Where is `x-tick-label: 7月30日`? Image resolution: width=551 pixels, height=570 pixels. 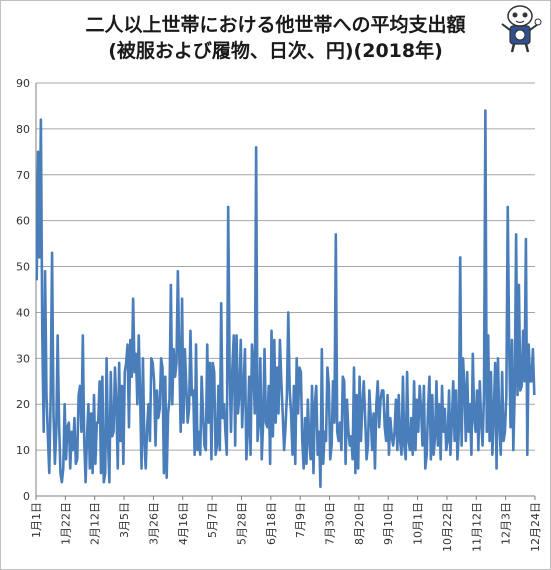
x-tick-label: 7月30日 is located at coordinates (330, 523).